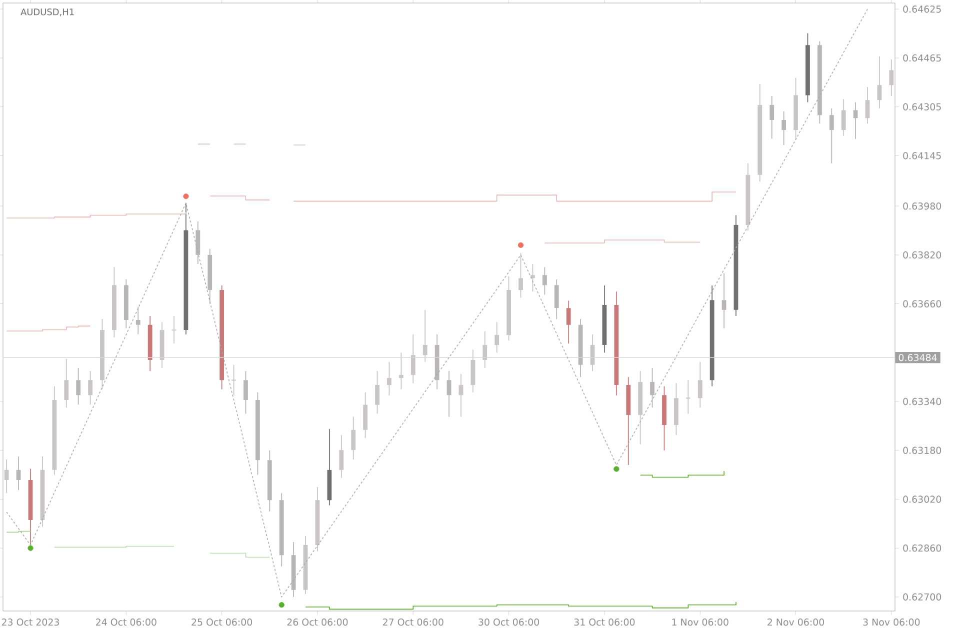 Image resolution: width=960 pixels, height=640 pixels. What do you see at coordinates (508, 622) in the screenshot?
I see `x-tick-label: 30 Oct 06:00` at bounding box center [508, 622].